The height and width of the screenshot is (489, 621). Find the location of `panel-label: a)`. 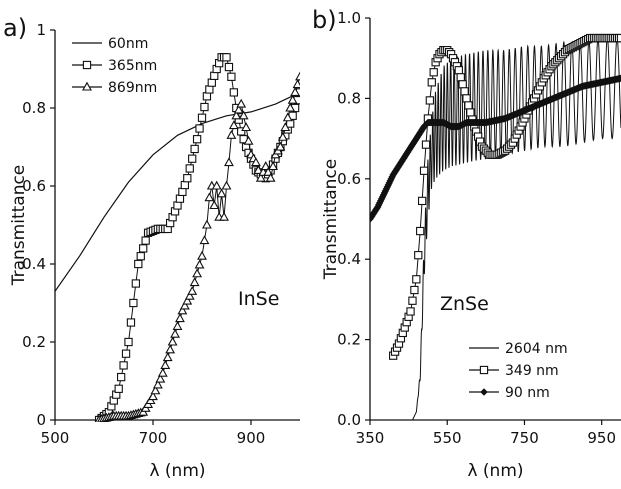

panel-label: a) is located at coordinates (15, 28).